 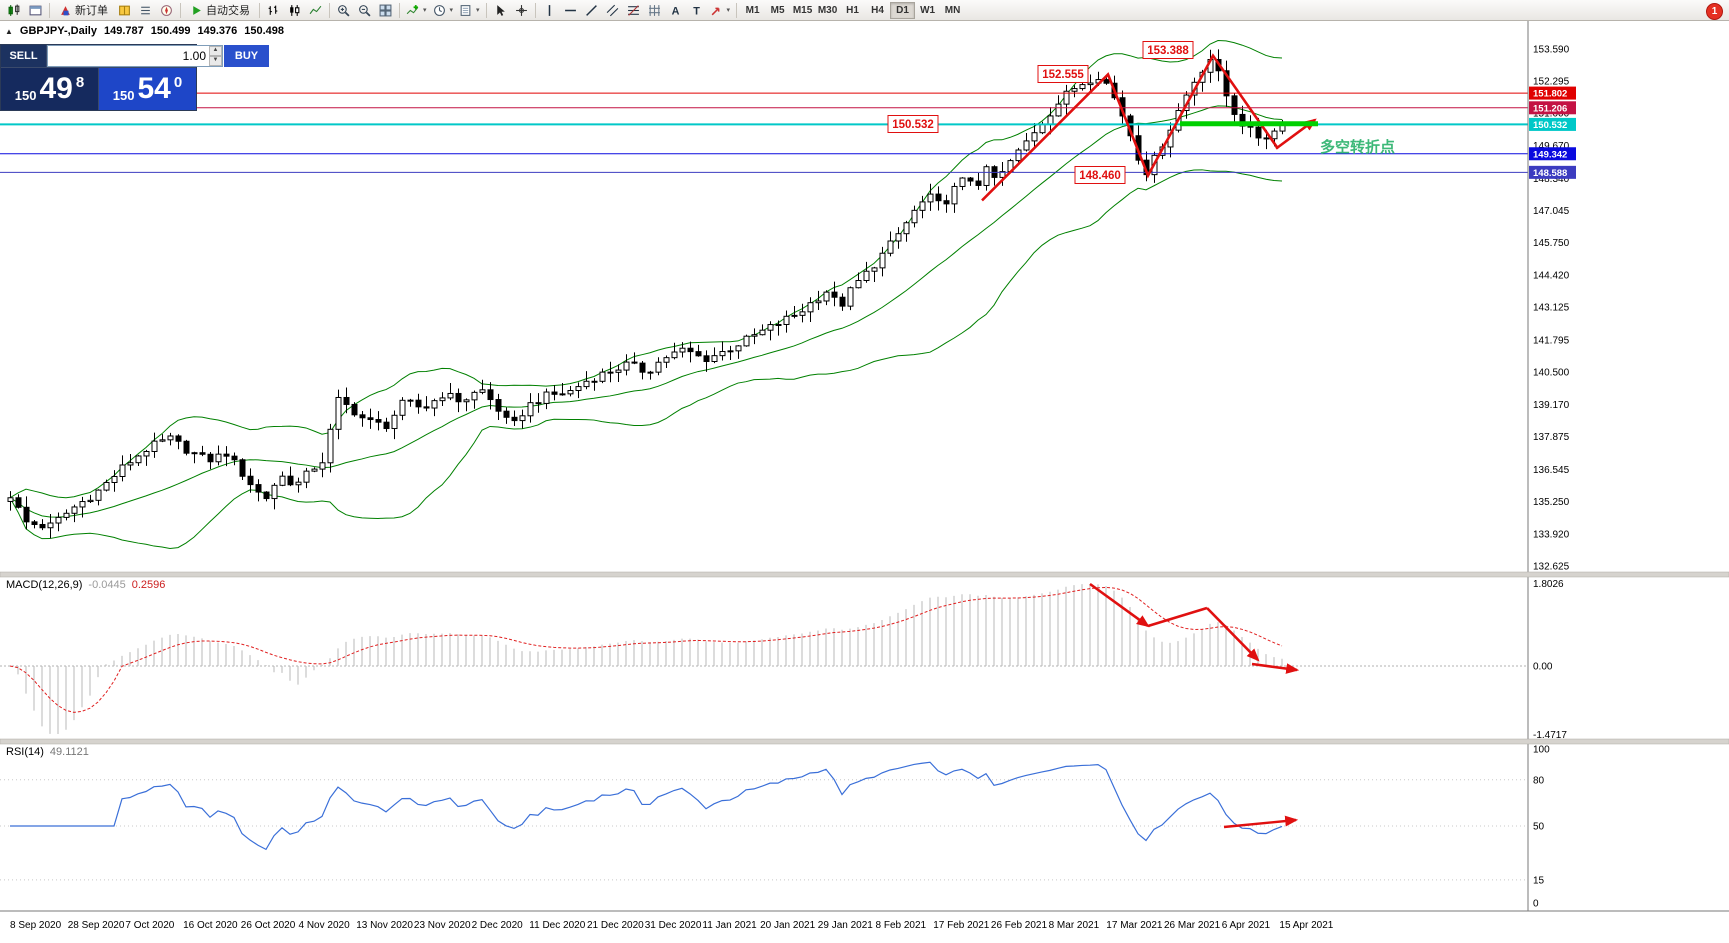 What do you see at coordinates (827, 10) in the screenshot?
I see `timeframe-m30-button: M30` at bounding box center [827, 10].